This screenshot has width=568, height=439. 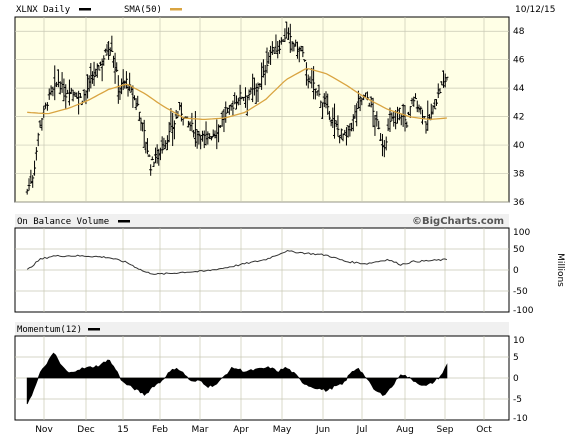 I want to click on obv-y-tick-label: 0, so click(x=516, y=271).